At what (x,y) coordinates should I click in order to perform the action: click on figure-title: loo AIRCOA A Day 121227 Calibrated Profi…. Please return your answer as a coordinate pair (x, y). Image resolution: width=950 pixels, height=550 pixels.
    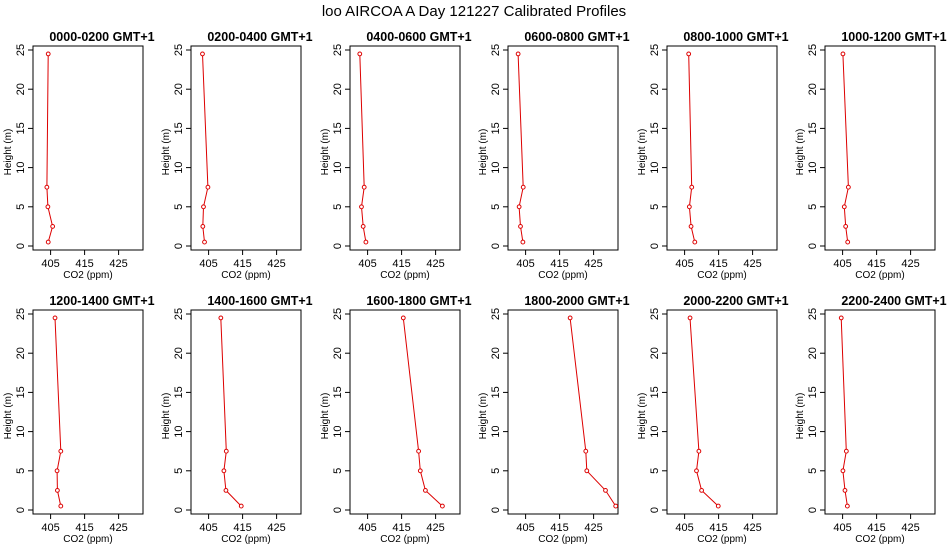
    Looking at the image, I should click on (474, 11).